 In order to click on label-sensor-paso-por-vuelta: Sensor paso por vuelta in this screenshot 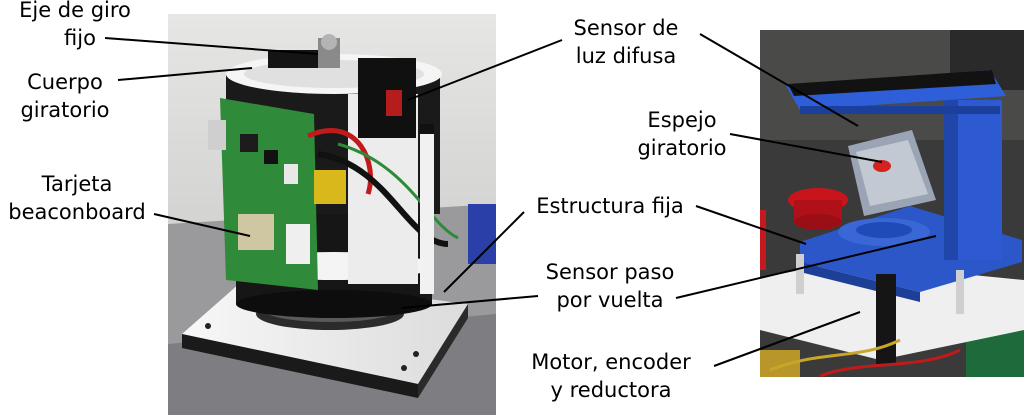, I will do `click(610, 286)`.